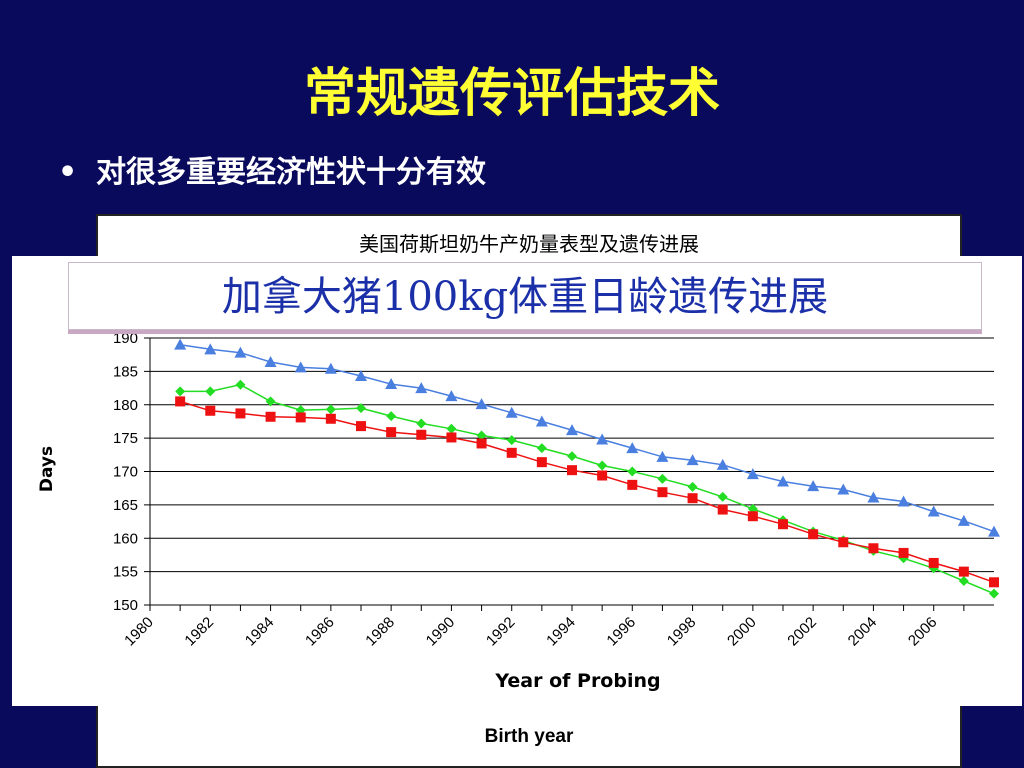 The image size is (1024, 768). I want to click on y-tick-label: 180, so click(125, 405).